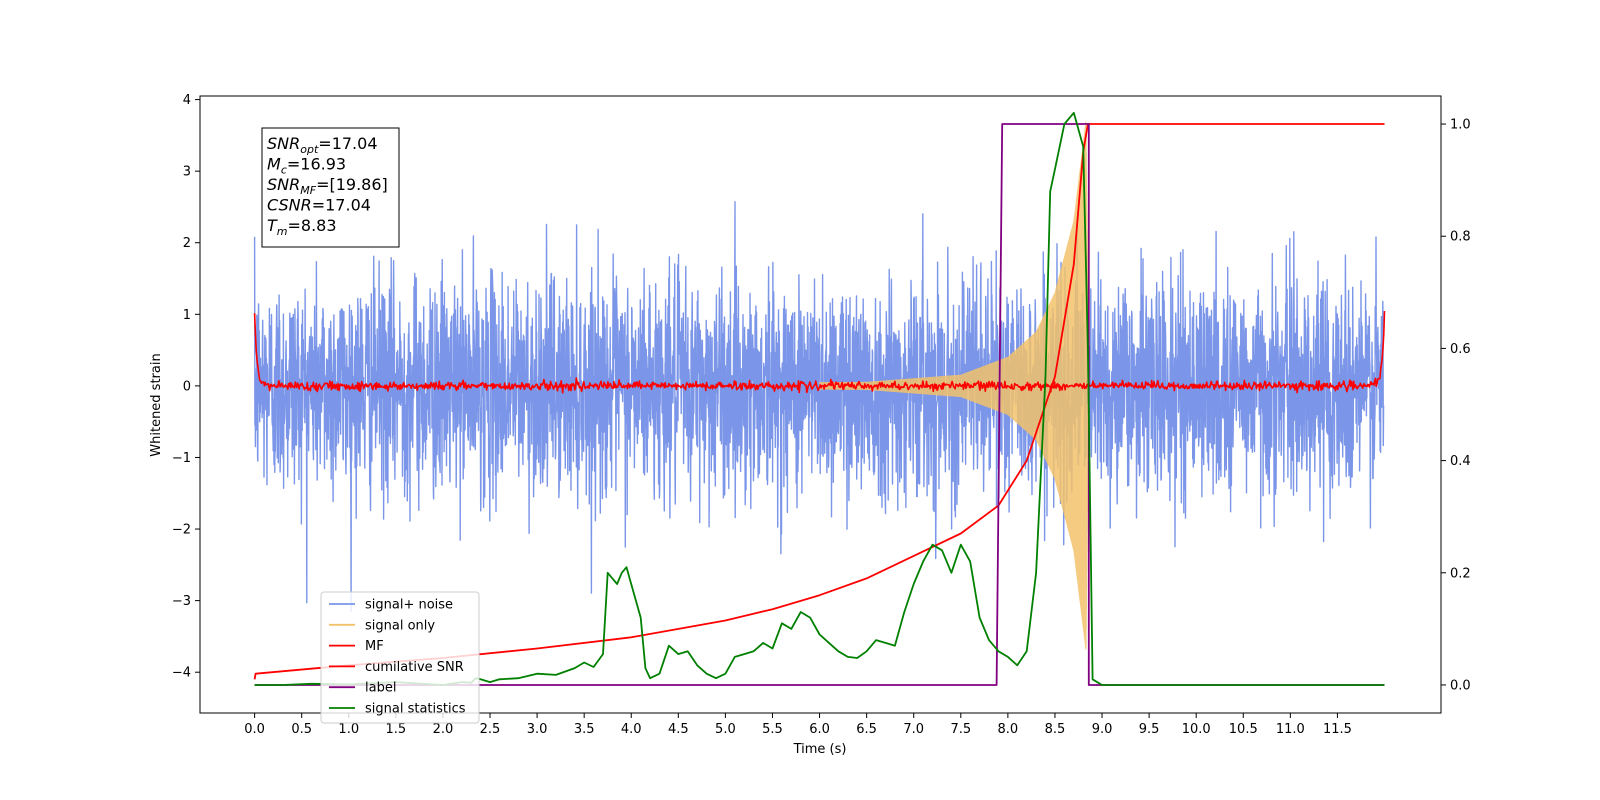  Describe the element at coordinates (380, 688) in the screenshot. I see `legend-label-label: label` at that location.